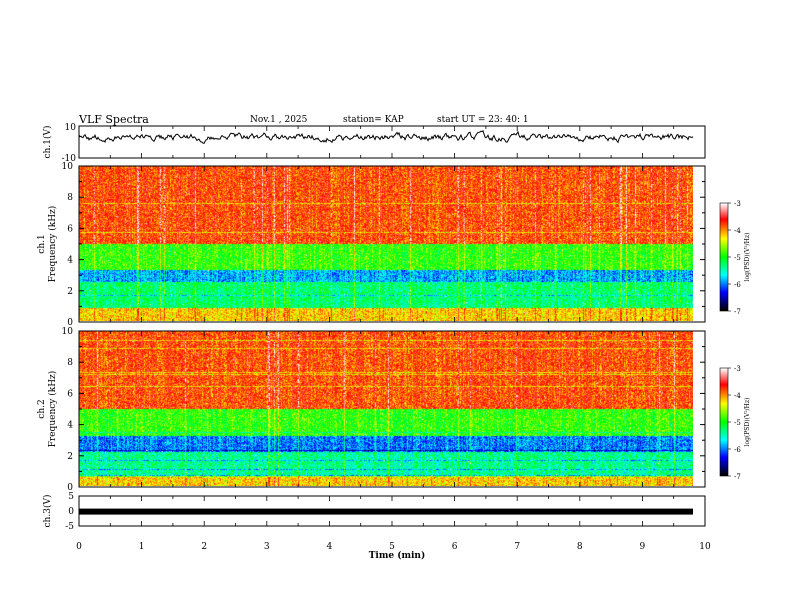  Describe the element at coordinates (70, 426) in the screenshot. I see `ch2-ytick-label: 4` at that location.